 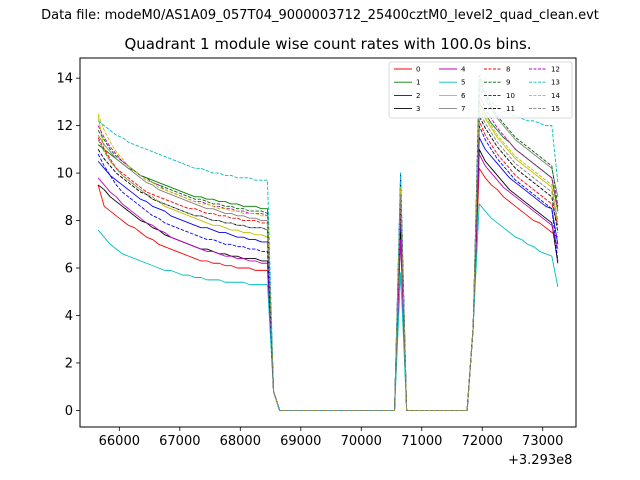 I want to click on x-tick-label: 70000, so click(x=361, y=441).